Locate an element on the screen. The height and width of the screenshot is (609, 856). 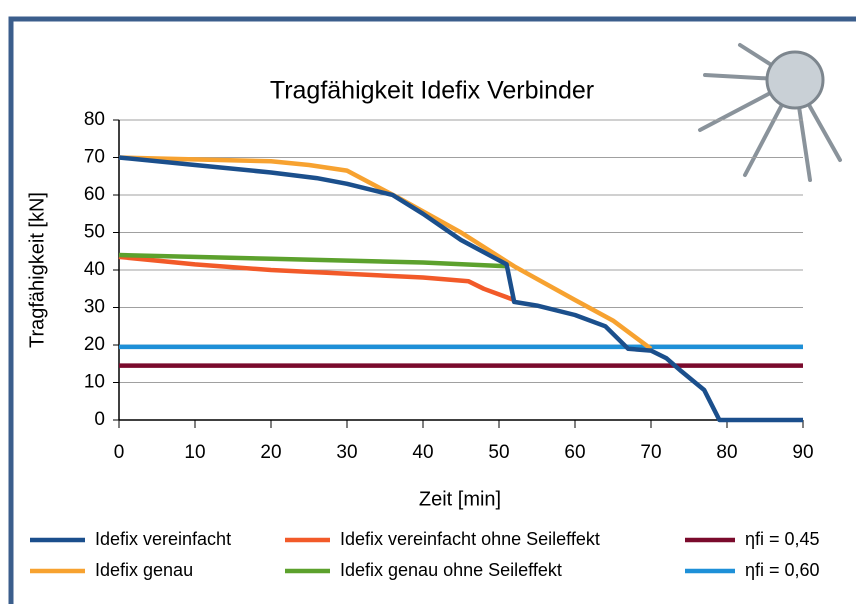
y-tick-label: 80 is located at coordinates (94, 119).